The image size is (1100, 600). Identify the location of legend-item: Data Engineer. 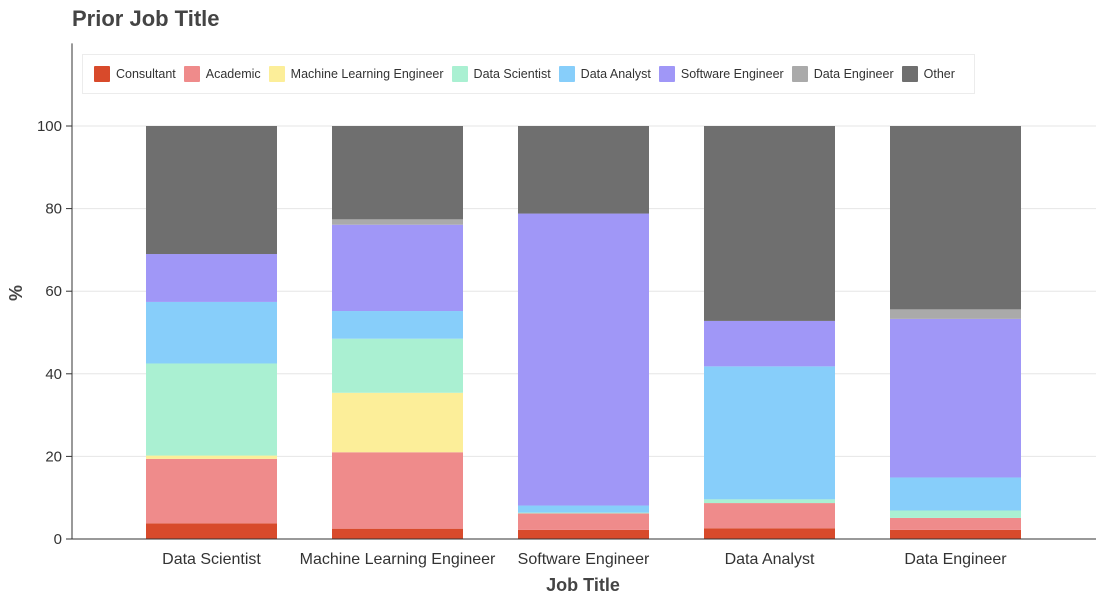
(842, 74).